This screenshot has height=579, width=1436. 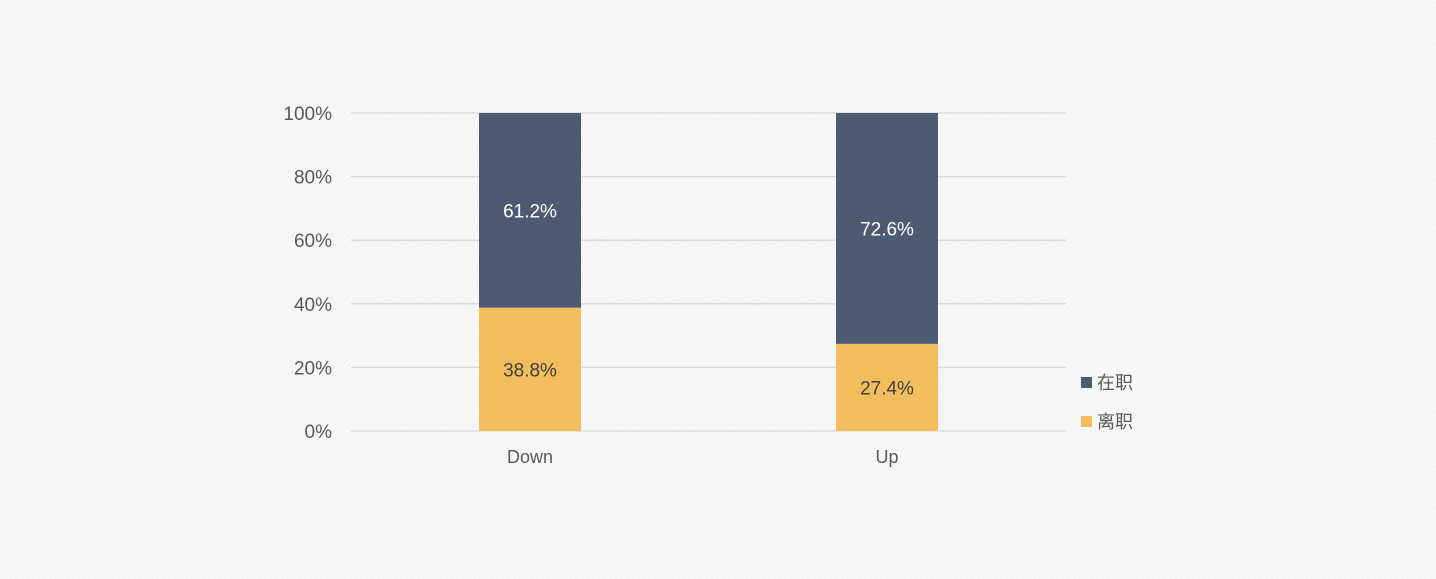 I want to click on y-tick-label: 100%, so click(x=307, y=114).